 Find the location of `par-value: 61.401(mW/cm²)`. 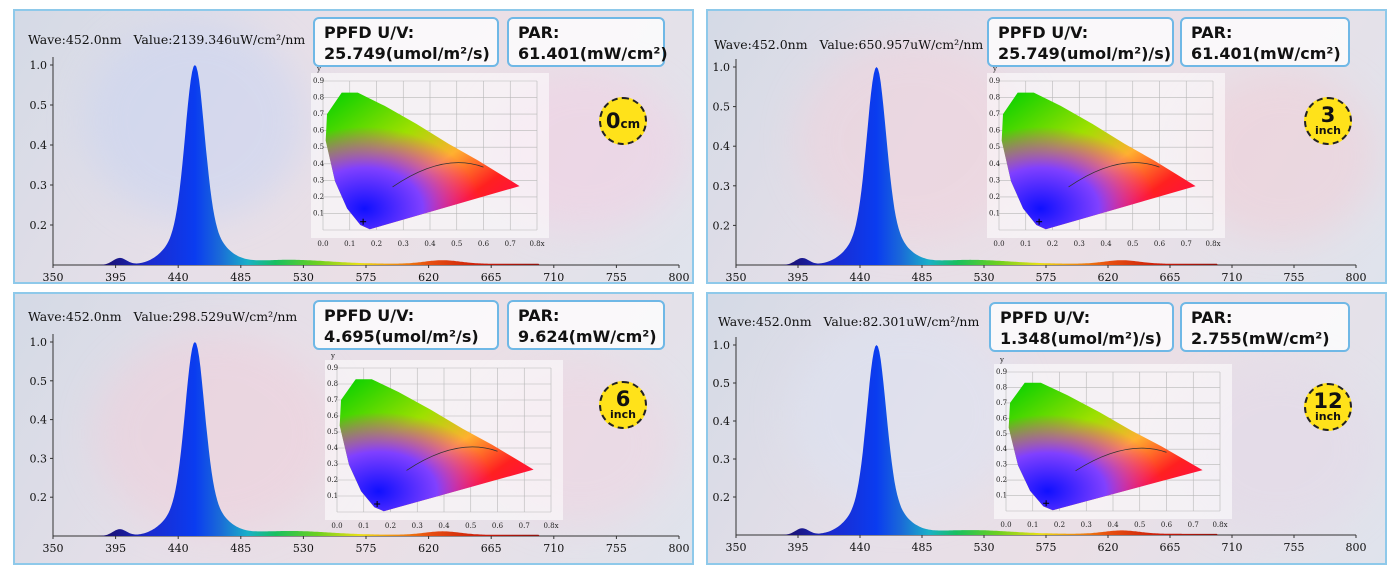

par-value: 61.401(mW/cm²) is located at coordinates (593, 53).